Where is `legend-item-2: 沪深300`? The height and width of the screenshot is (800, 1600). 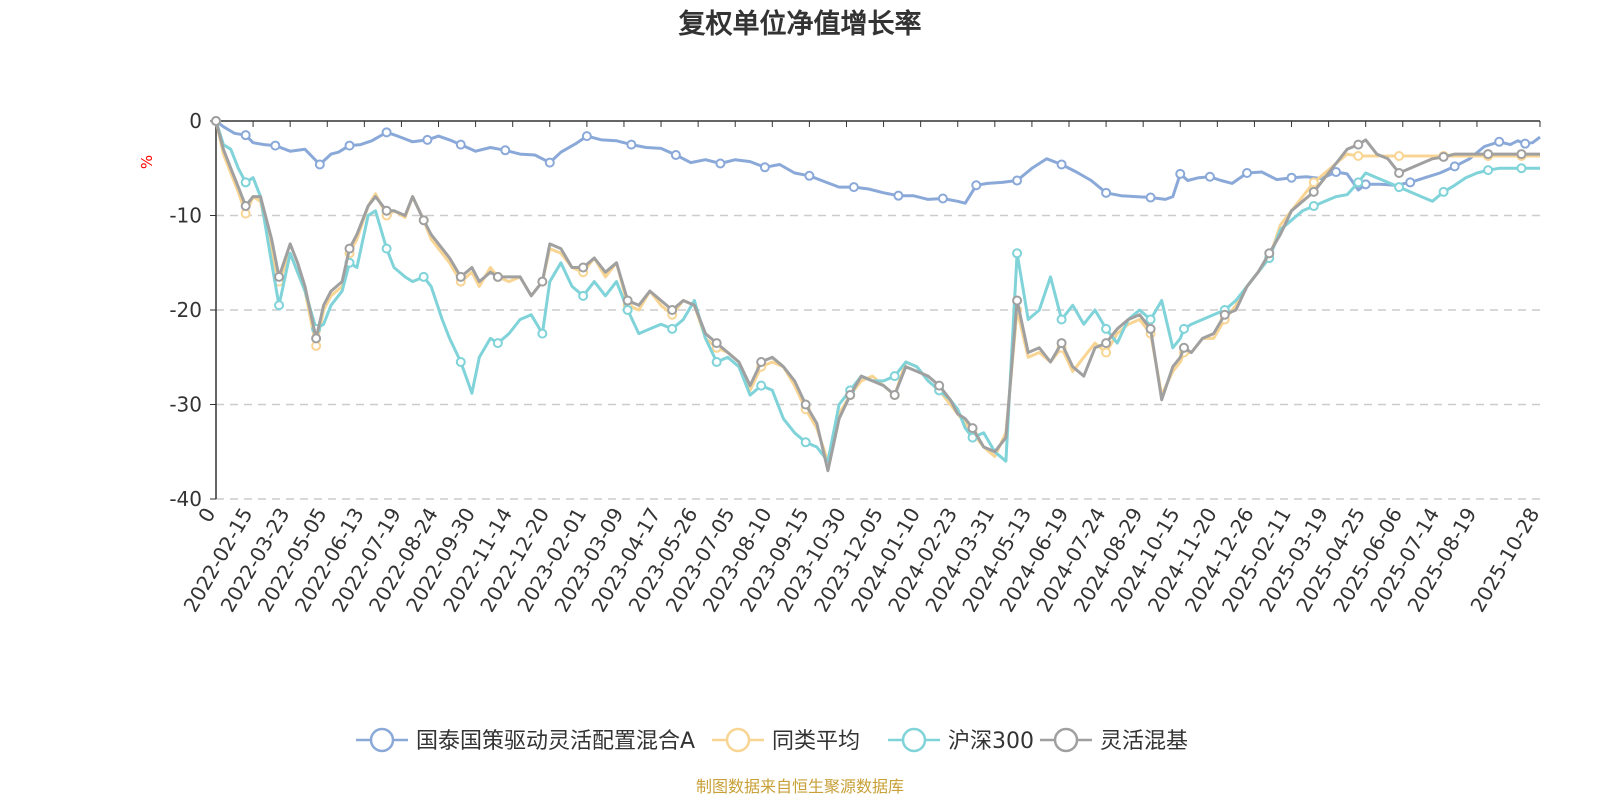 legend-item-2: 沪深300 is located at coordinates (961, 740).